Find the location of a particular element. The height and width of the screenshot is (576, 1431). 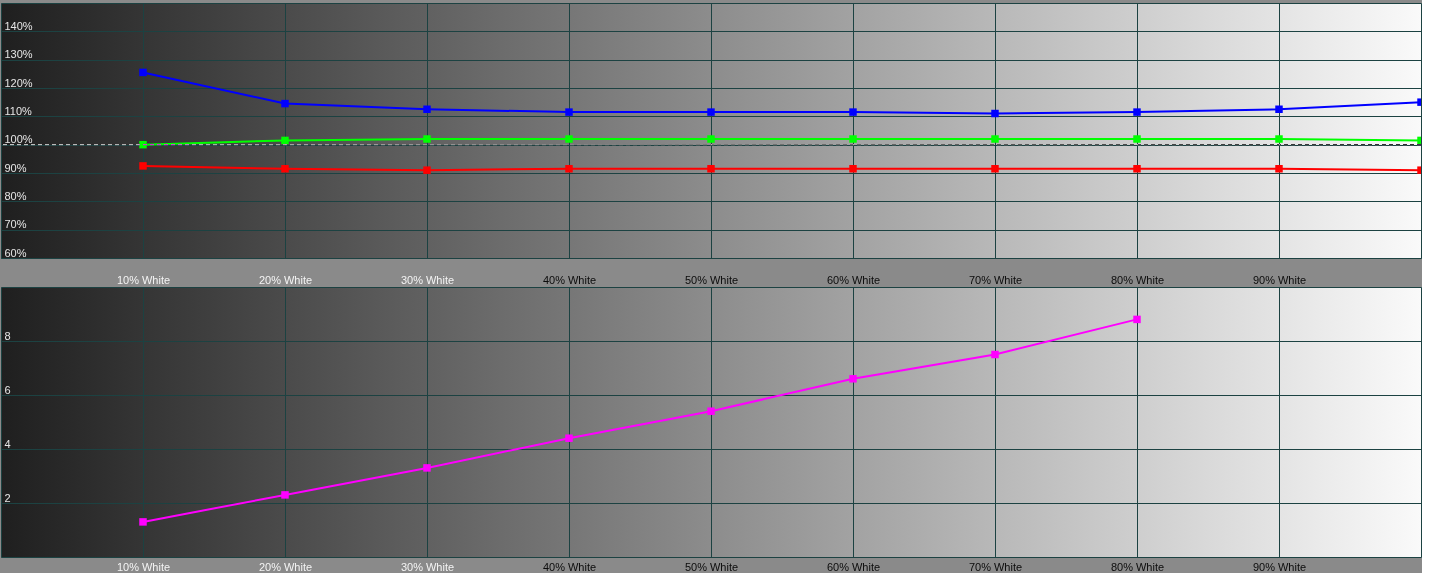

y-tick-label: 6 is located at coordinates (7, 389).